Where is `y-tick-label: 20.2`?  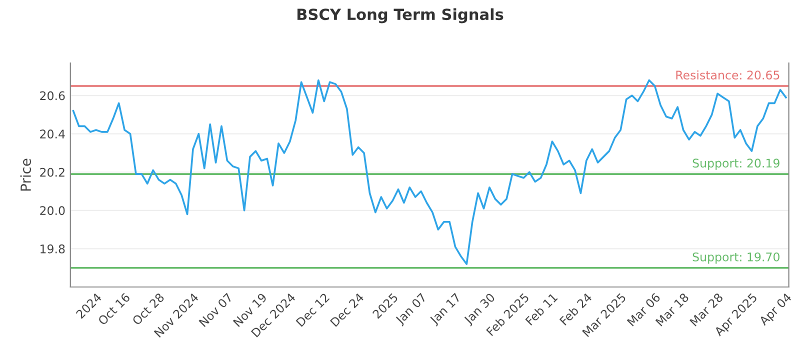
y-tick-label: 20.2 is located at coordinates (52, 172).